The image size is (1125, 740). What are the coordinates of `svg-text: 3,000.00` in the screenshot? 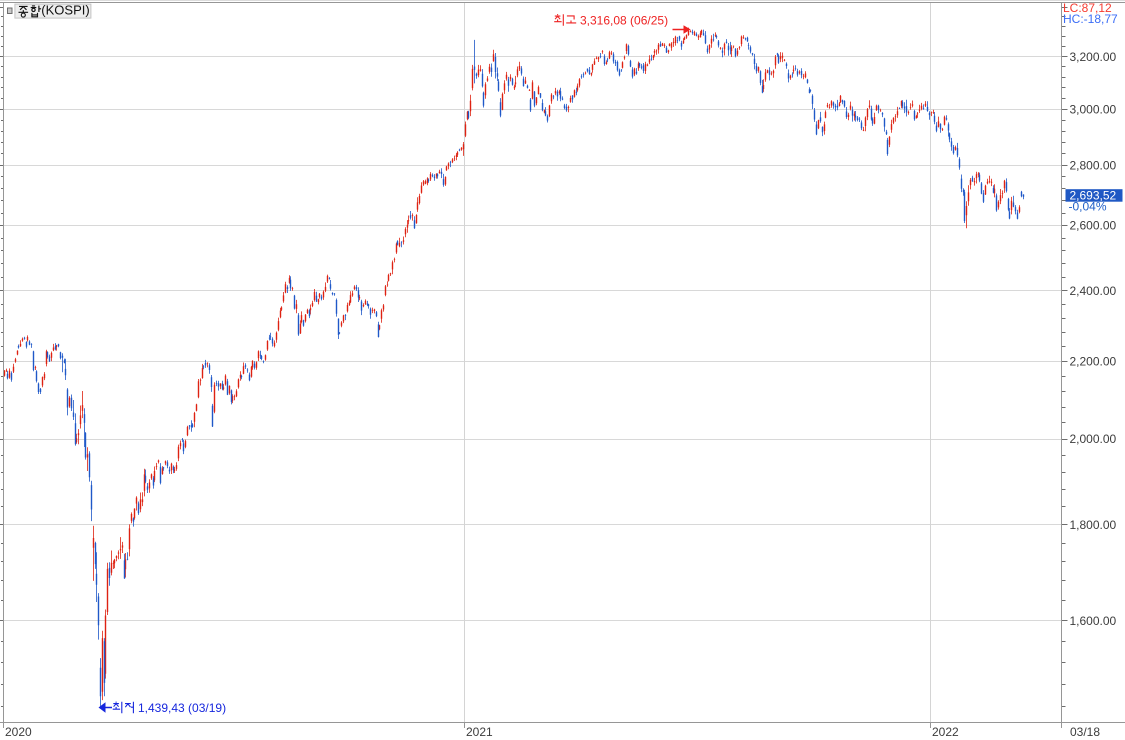 It's located at (1093, 109).